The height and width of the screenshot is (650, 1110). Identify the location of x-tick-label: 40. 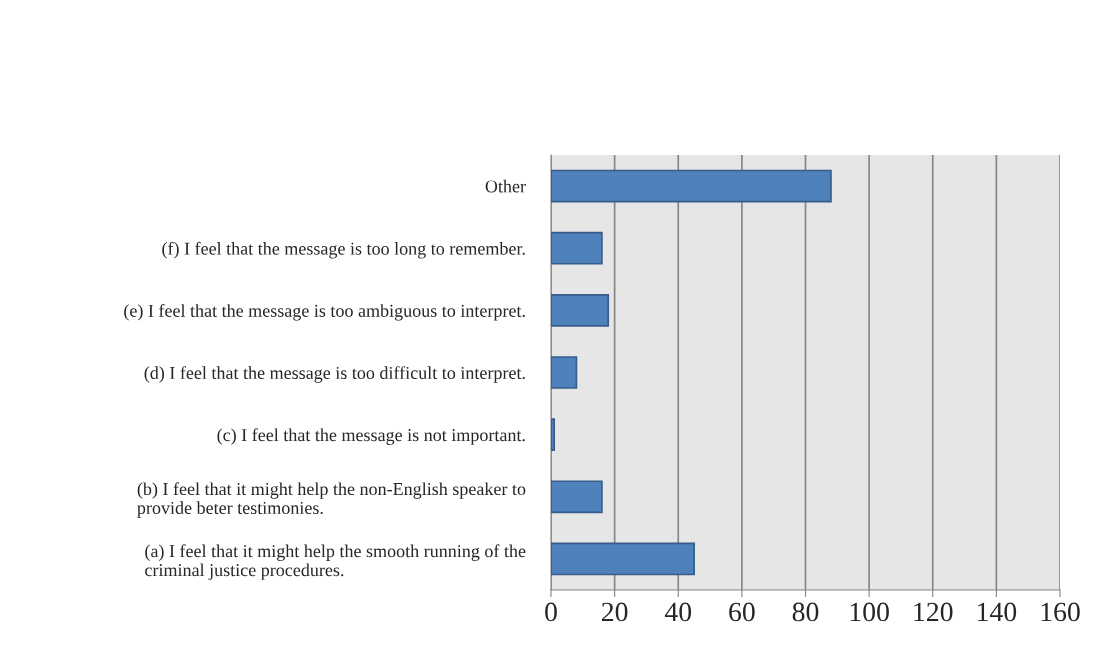
(678, 612).